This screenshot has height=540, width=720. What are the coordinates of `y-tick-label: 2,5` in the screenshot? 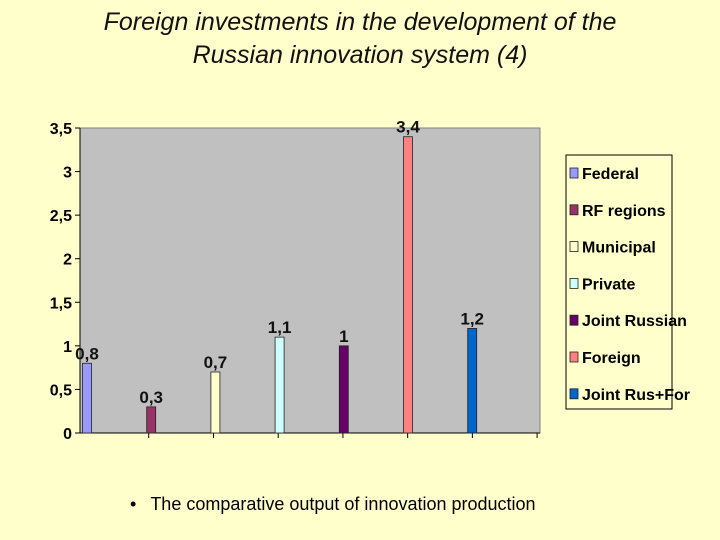 It's located at (61, 216).